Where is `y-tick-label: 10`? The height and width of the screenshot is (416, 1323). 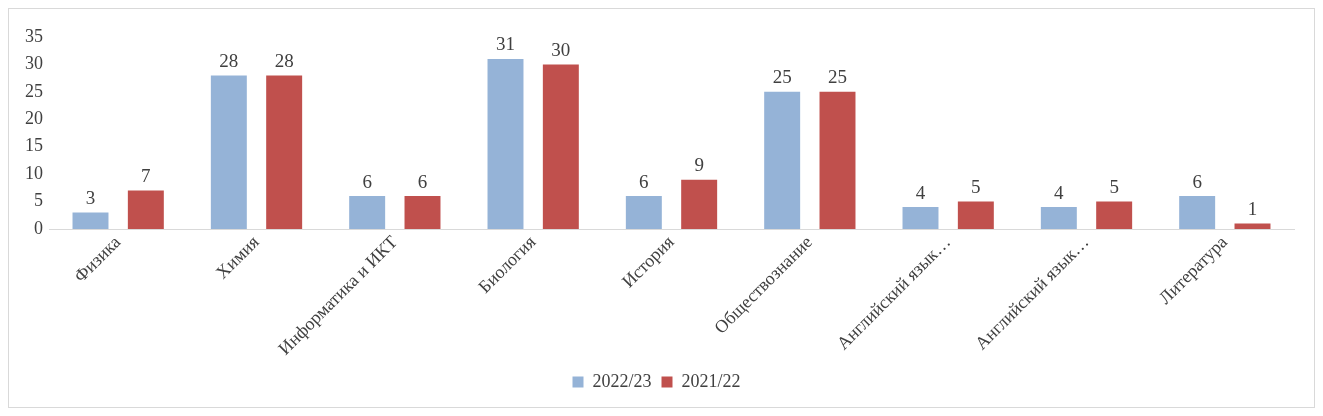 y-tick-label: 10 is located at coordinates (34, 172).